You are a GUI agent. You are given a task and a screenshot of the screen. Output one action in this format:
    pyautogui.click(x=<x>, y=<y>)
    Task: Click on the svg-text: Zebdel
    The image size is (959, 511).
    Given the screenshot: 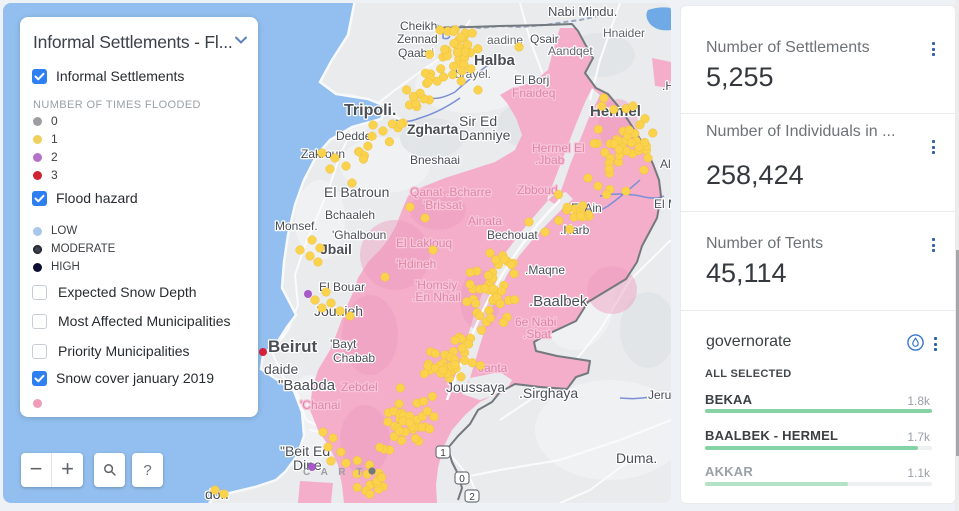 What is the action you would take?
    pyautogui.click(x=359, y=387)
    